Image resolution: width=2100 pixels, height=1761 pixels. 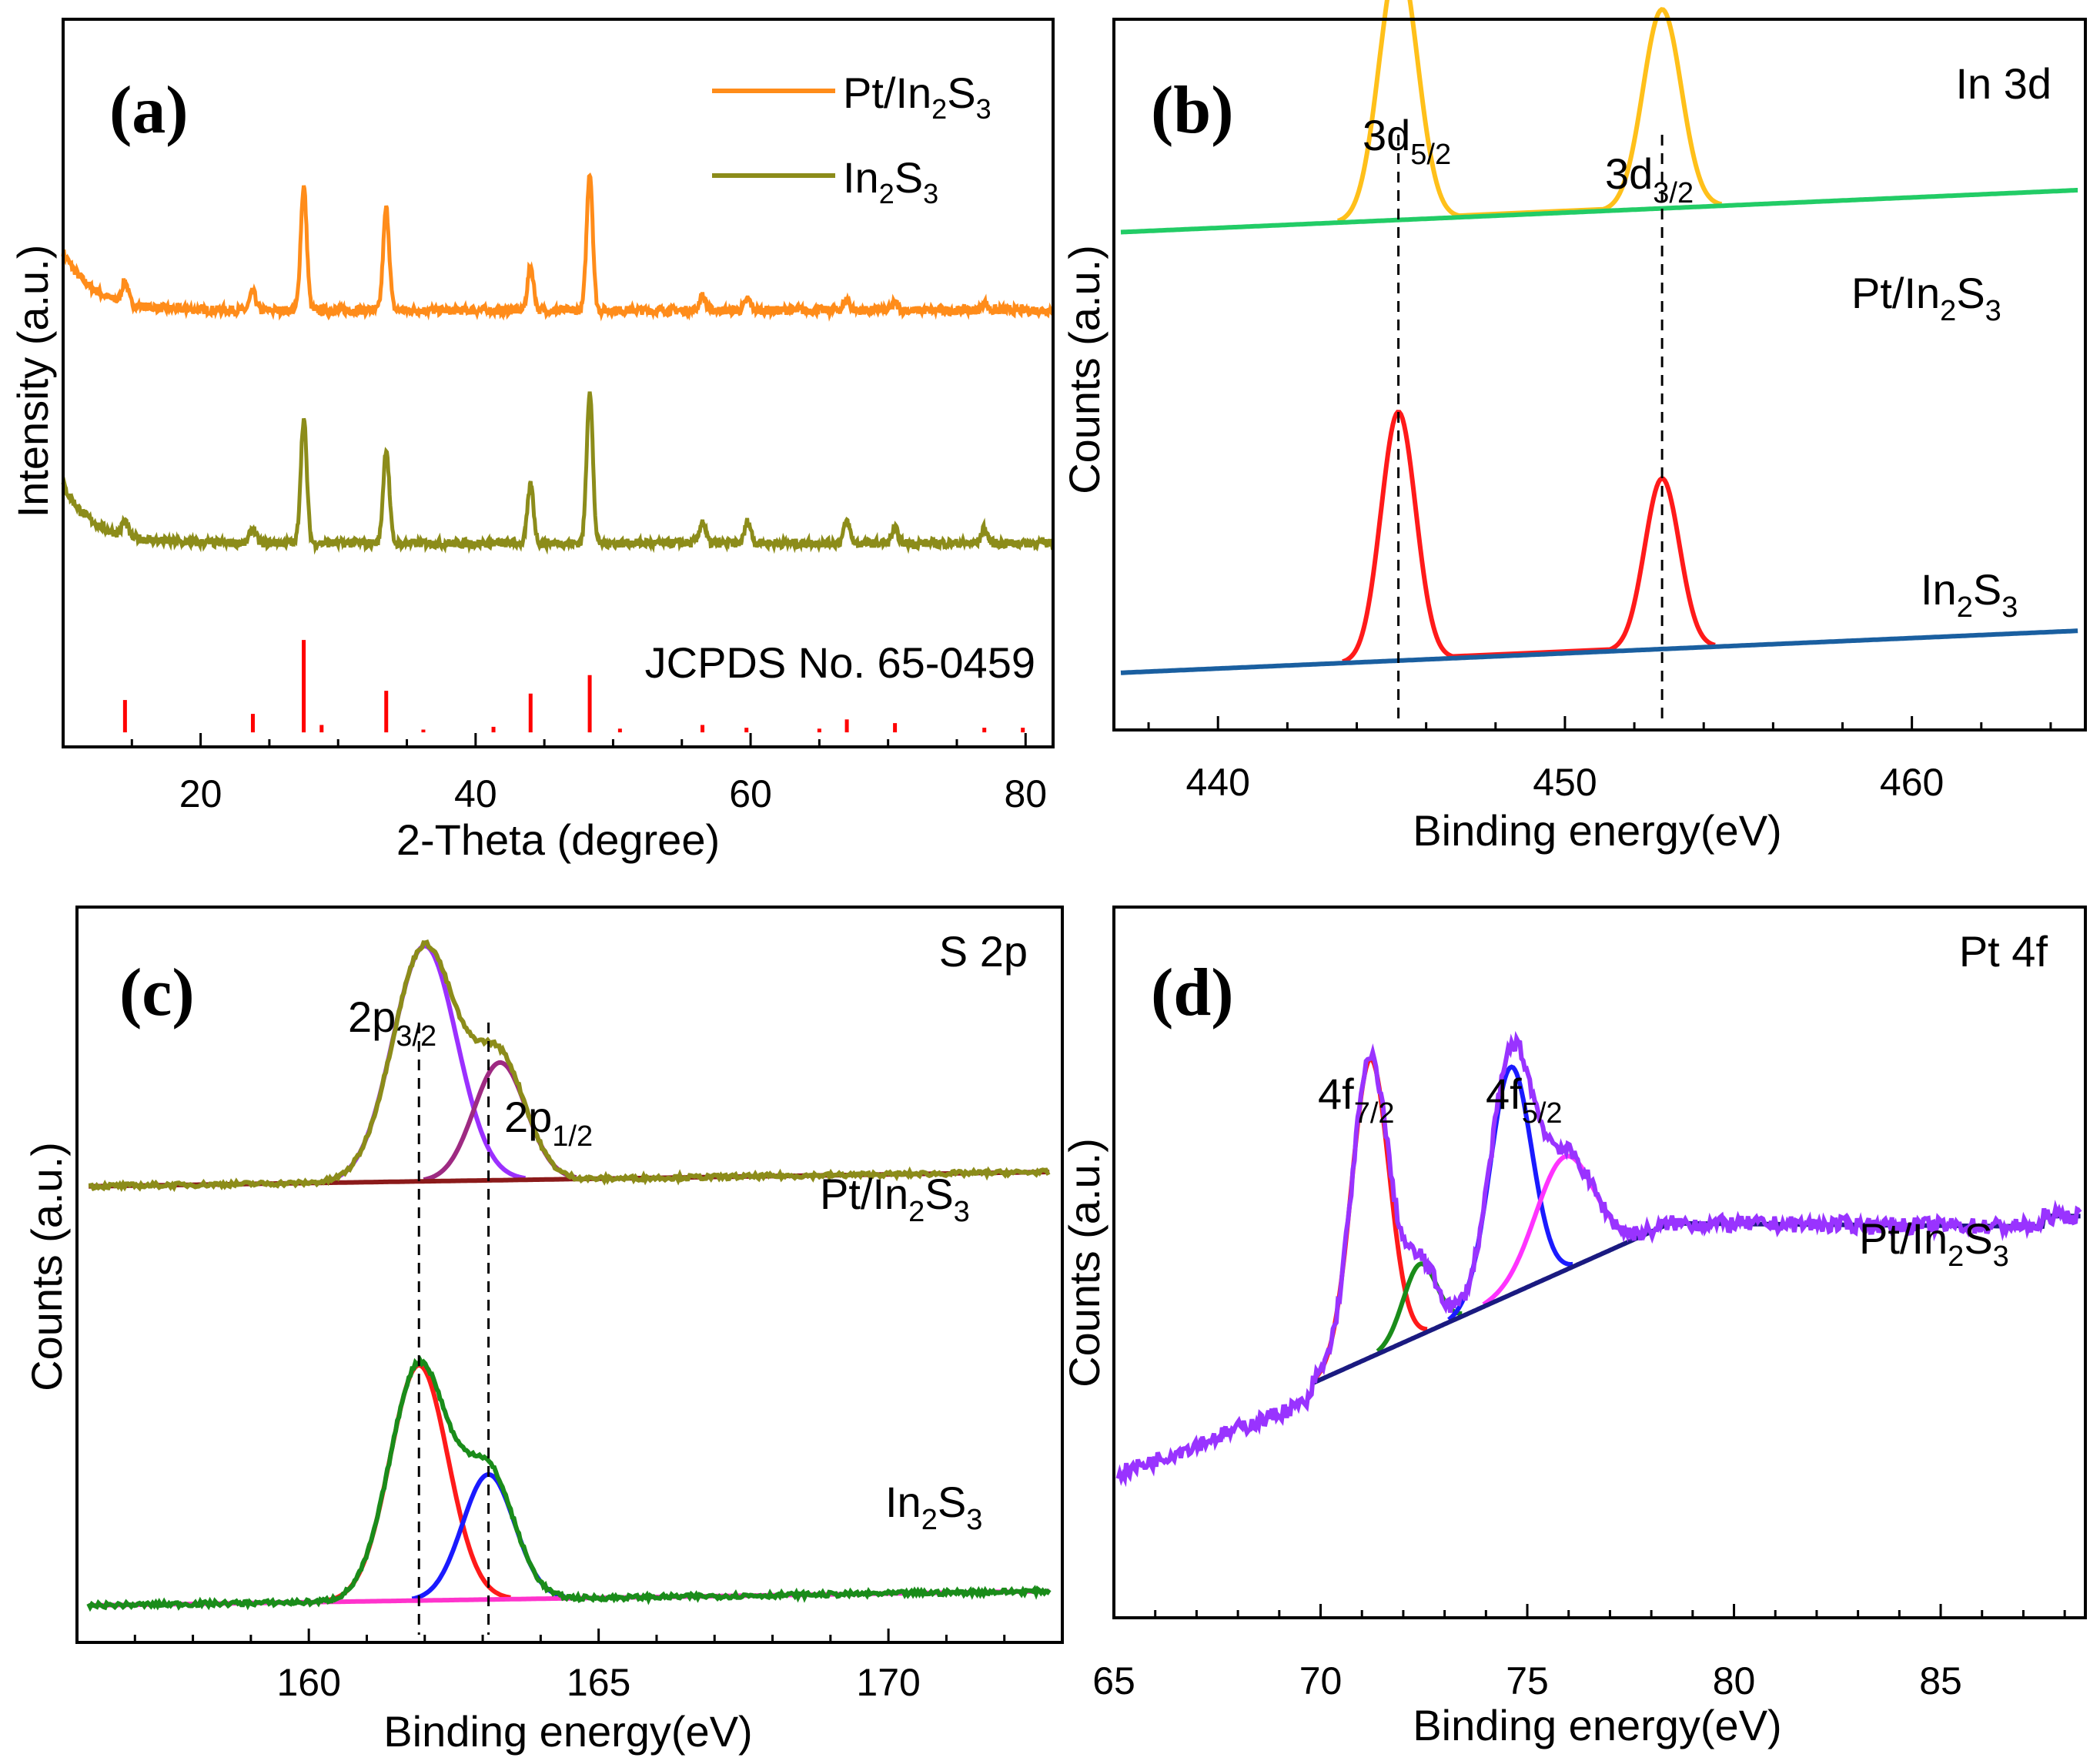 I want to click on panel-d-peak-label-4f52: 4f5/2, so click(x=1524, y=1100).